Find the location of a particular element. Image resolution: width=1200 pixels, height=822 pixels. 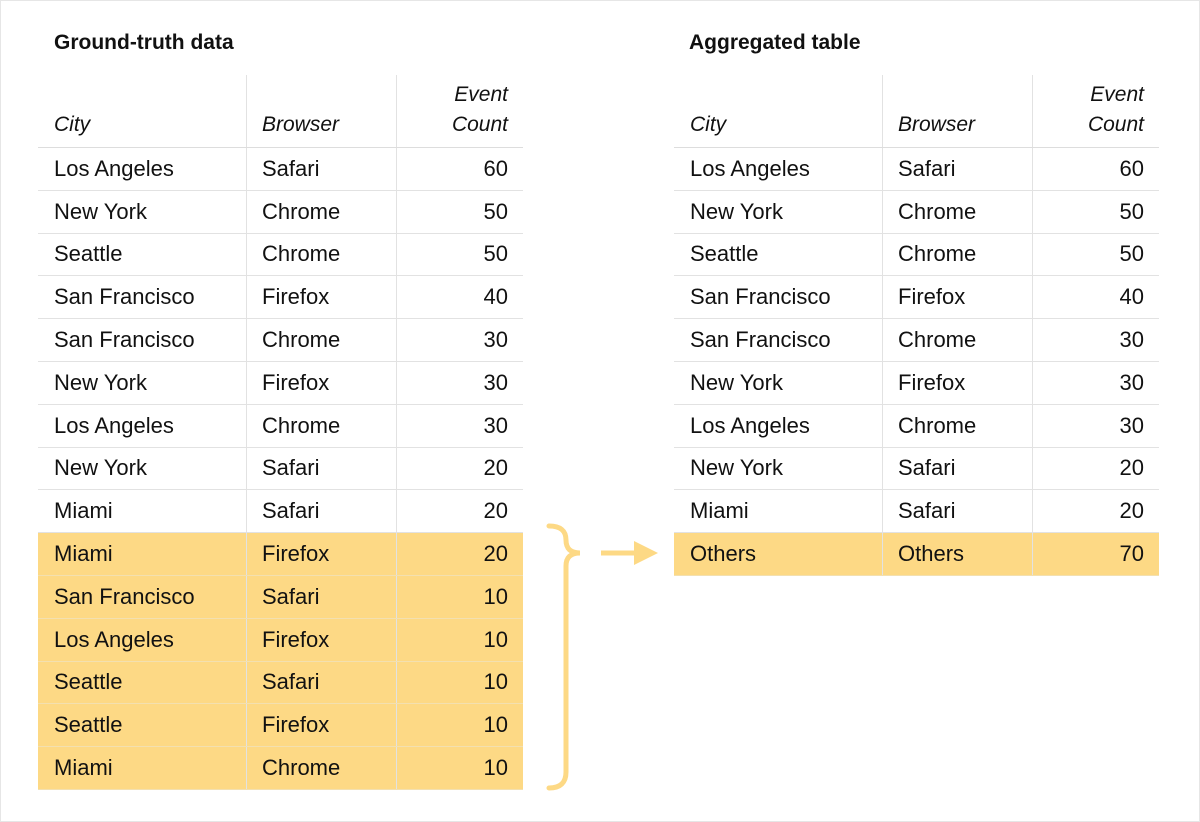

table-row-highlighted: Los Angeles Firefox 10 is located at coordinates (280, 640).